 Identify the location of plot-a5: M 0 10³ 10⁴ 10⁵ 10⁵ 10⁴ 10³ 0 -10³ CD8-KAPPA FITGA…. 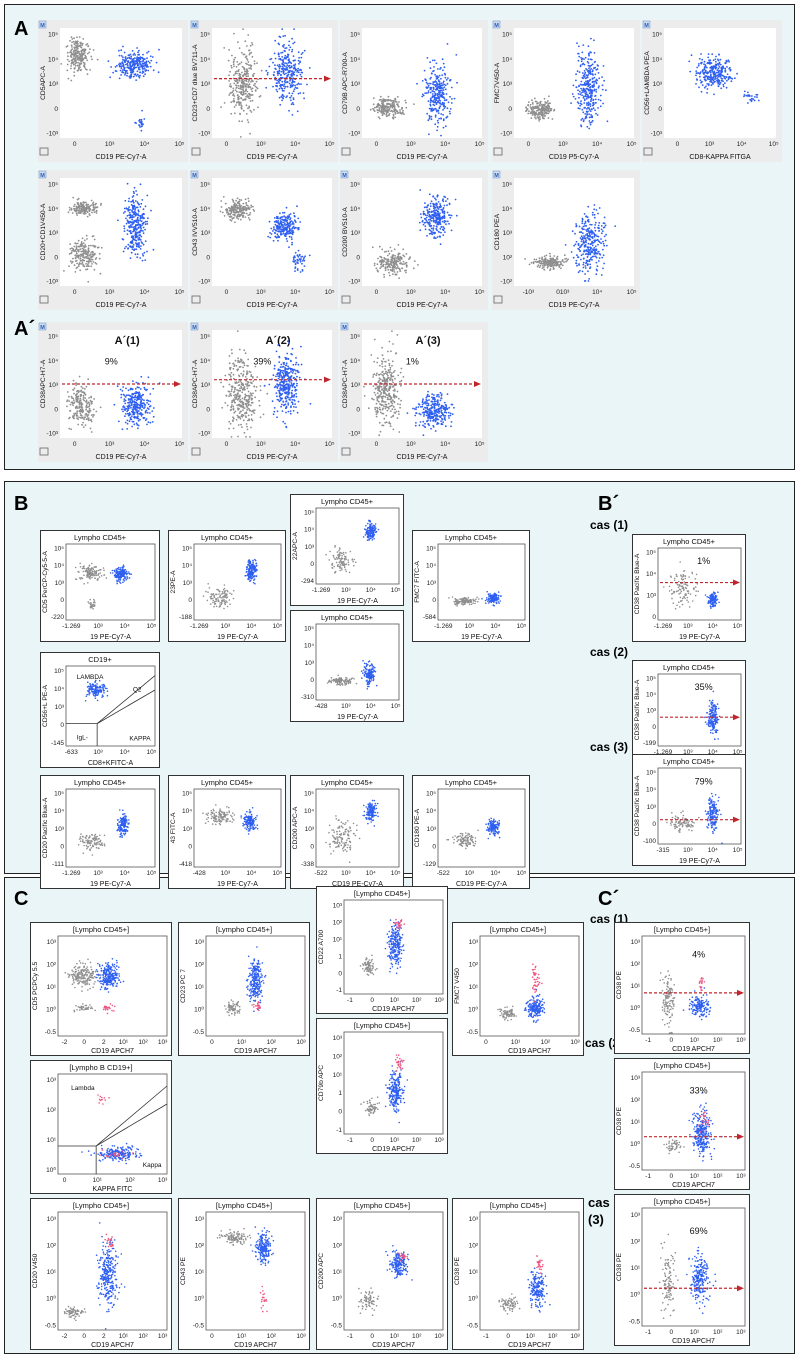
(712, 91).